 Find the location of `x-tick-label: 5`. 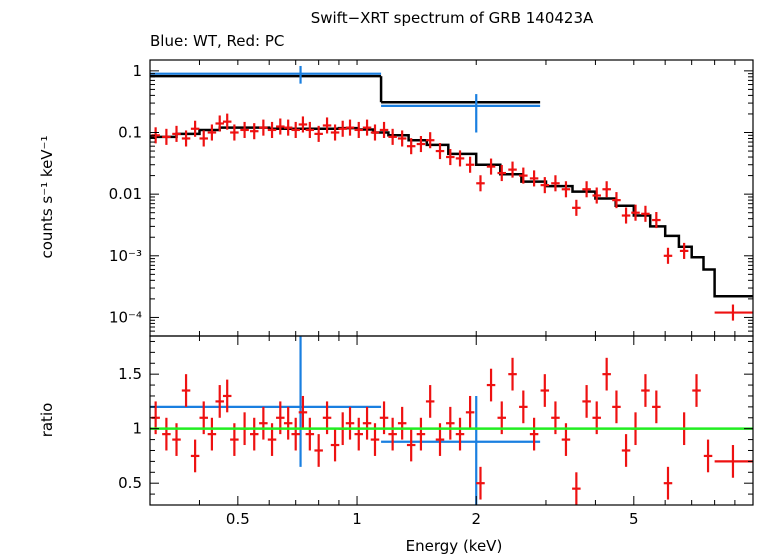

x-tick-label: 5 is located at coordinates (634, 519).